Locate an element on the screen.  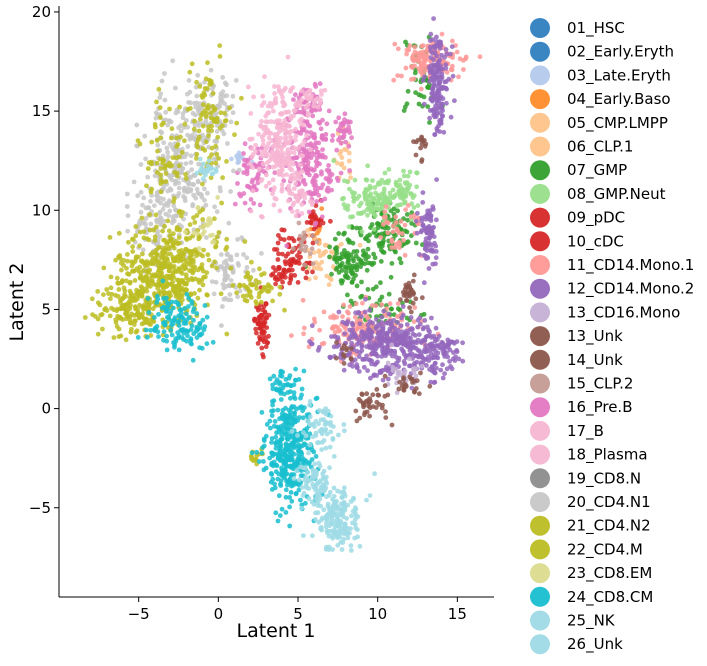
legend-item: 07_GMP is located at coordinates (578, 170).